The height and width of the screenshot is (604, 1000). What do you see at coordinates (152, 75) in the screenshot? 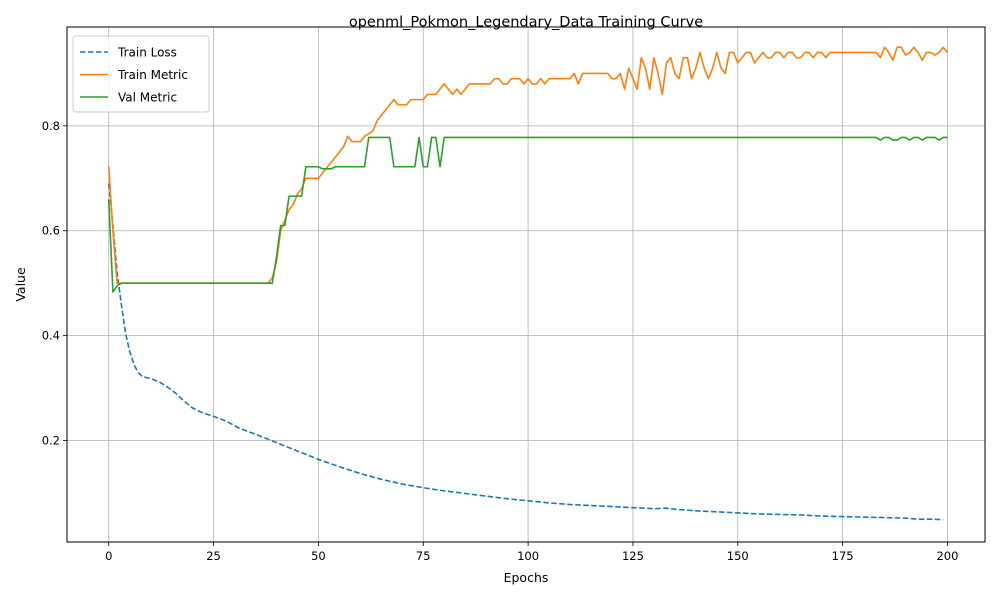
I see `legend-label: Train Metric` at bounding box center [152, 75].